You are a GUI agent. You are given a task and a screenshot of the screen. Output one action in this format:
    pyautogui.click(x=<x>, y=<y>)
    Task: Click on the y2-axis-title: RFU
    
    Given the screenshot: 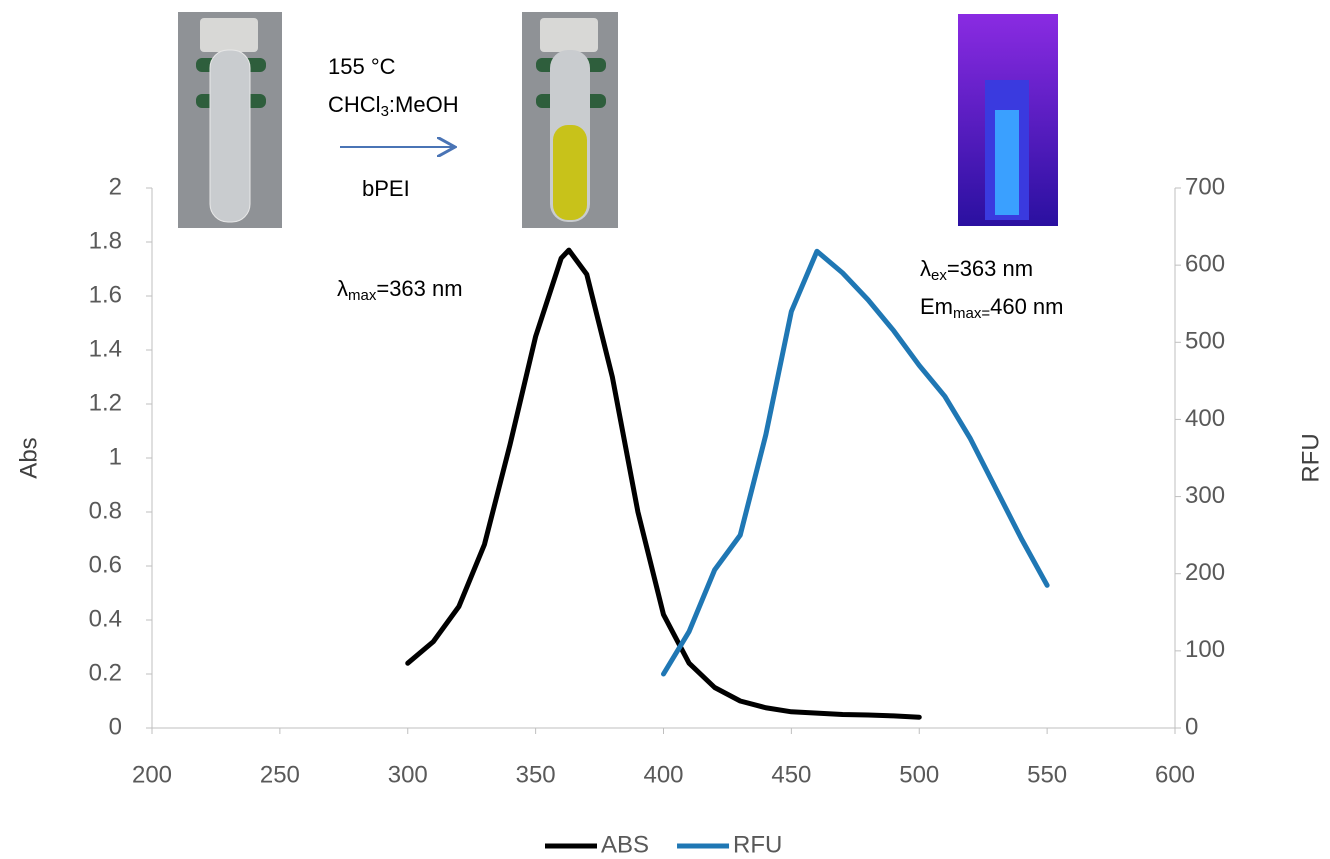 What is the action you would take?
    pyautogui.click(x=1310, y=457)
    